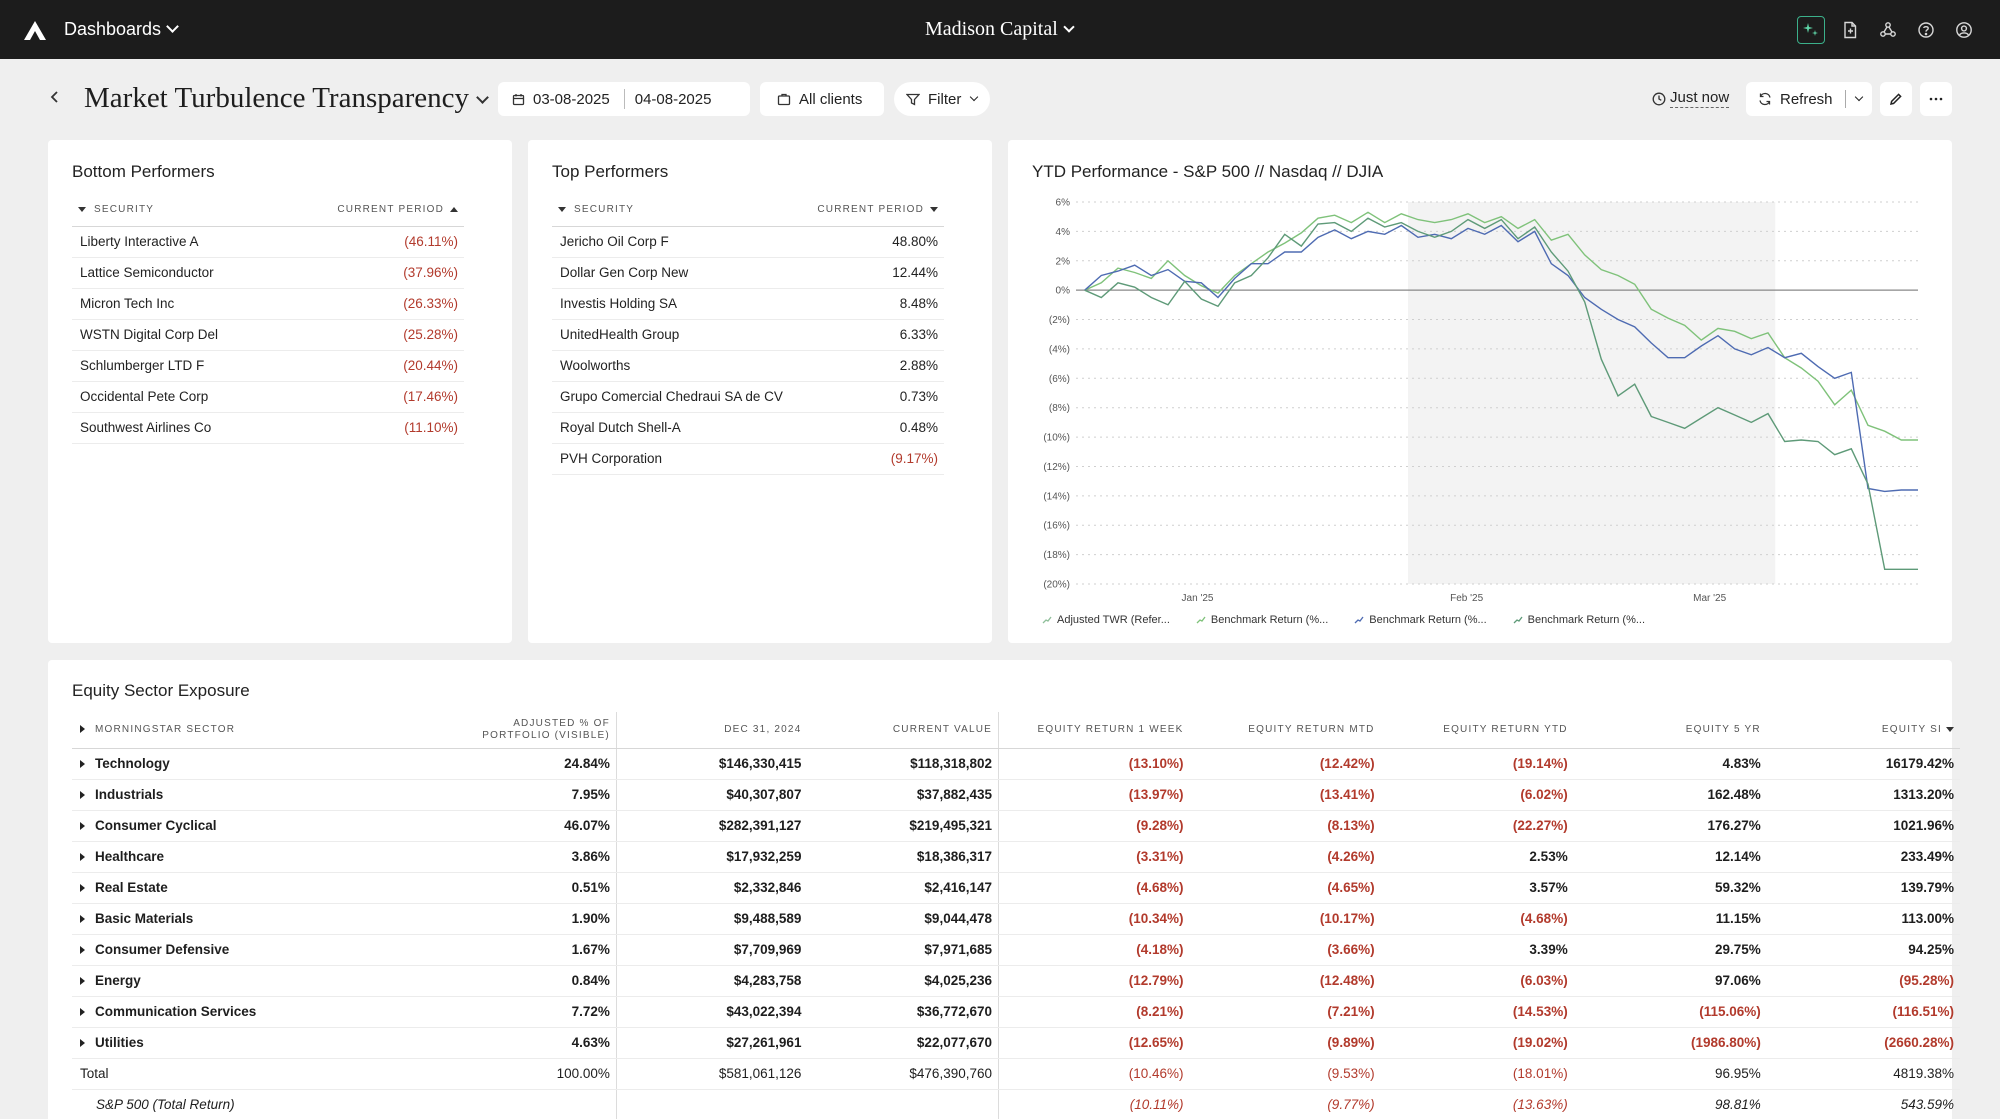  Describe the element at coordinates (571, 99) in the screenshot. I see `date-start: 03-08-2025` at that location.